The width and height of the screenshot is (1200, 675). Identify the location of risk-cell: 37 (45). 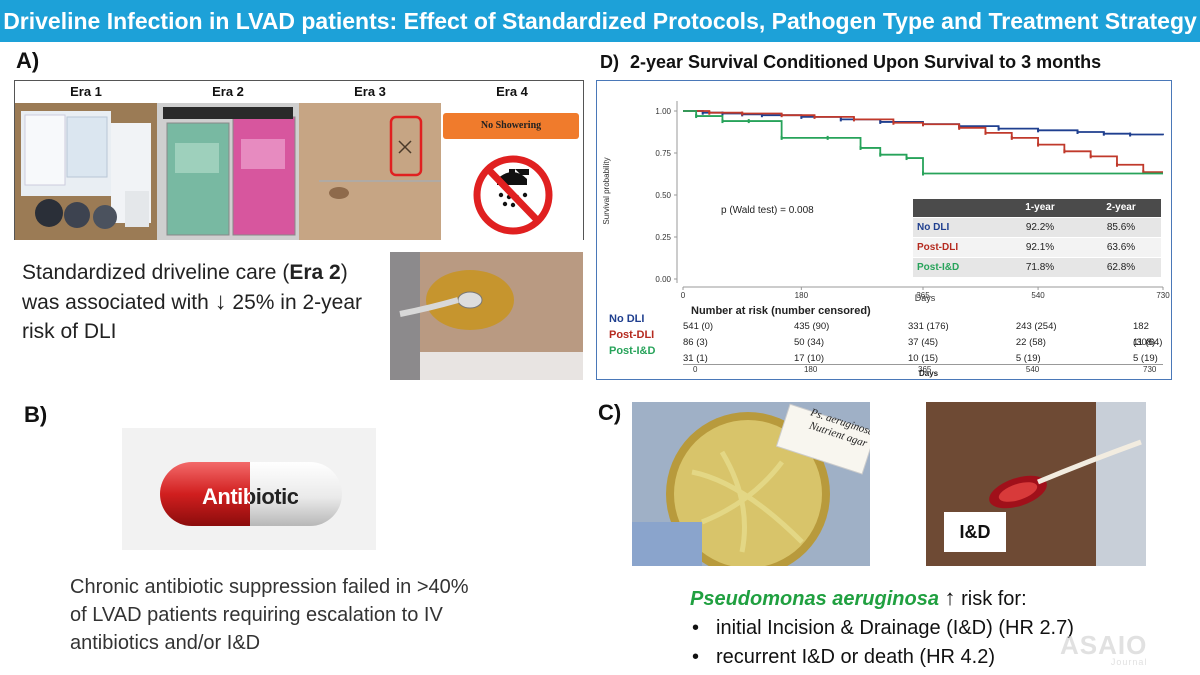
(923, 342).